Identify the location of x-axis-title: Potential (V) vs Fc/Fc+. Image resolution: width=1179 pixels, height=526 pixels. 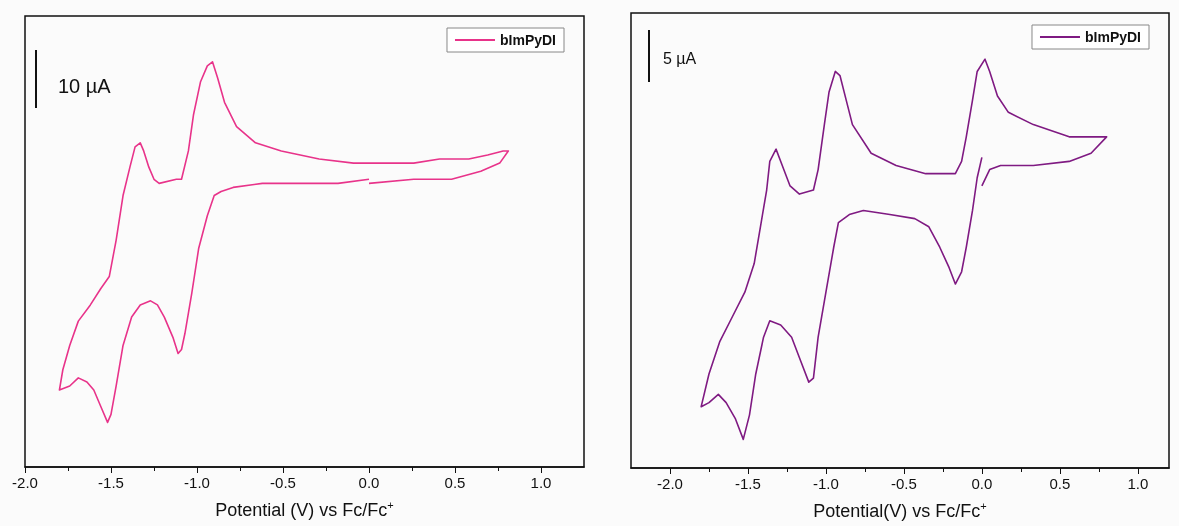
(304, 509).